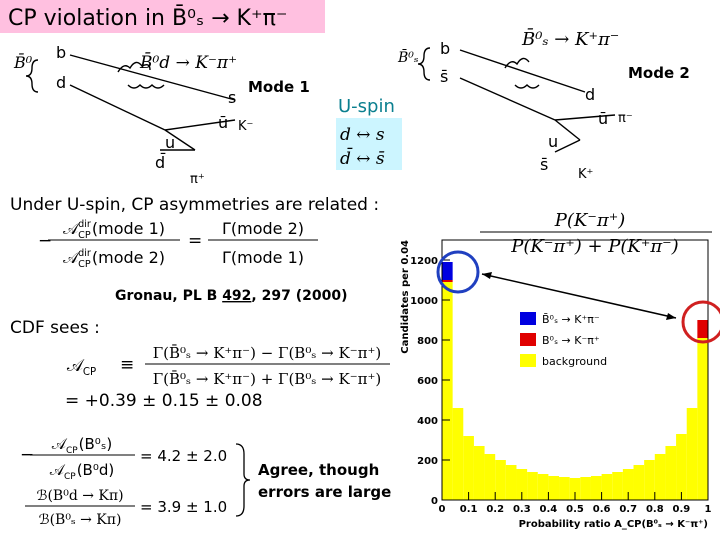 The height and width of the screenshot is (540, 720). What do you see at coordinates (603, 118) in the screenshot?
I see `quark-label: ū` at bounding box center [603, 118].